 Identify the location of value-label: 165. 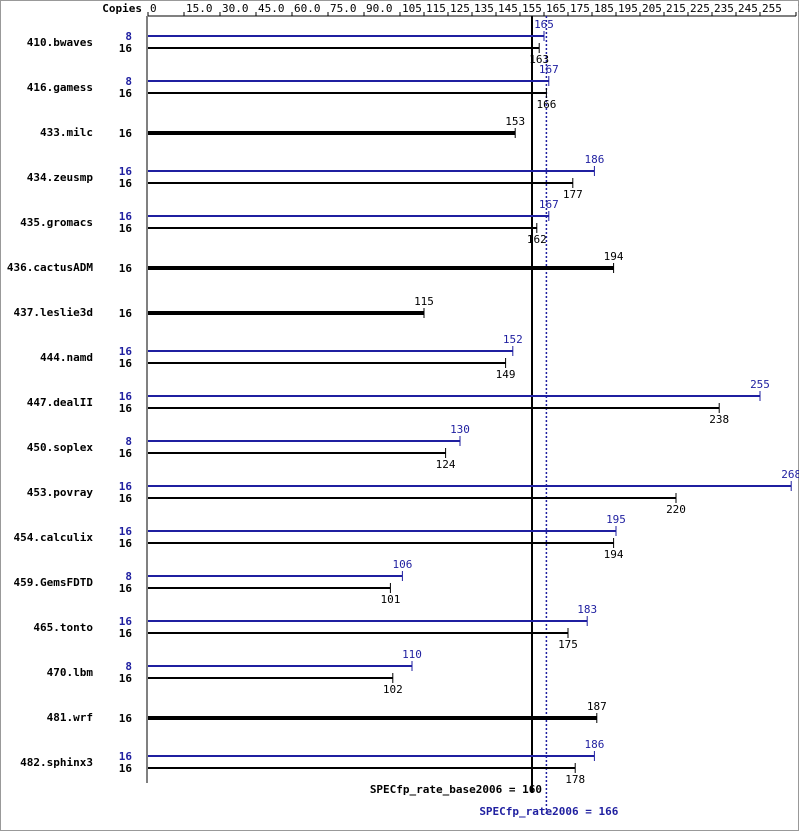
(544, 24).